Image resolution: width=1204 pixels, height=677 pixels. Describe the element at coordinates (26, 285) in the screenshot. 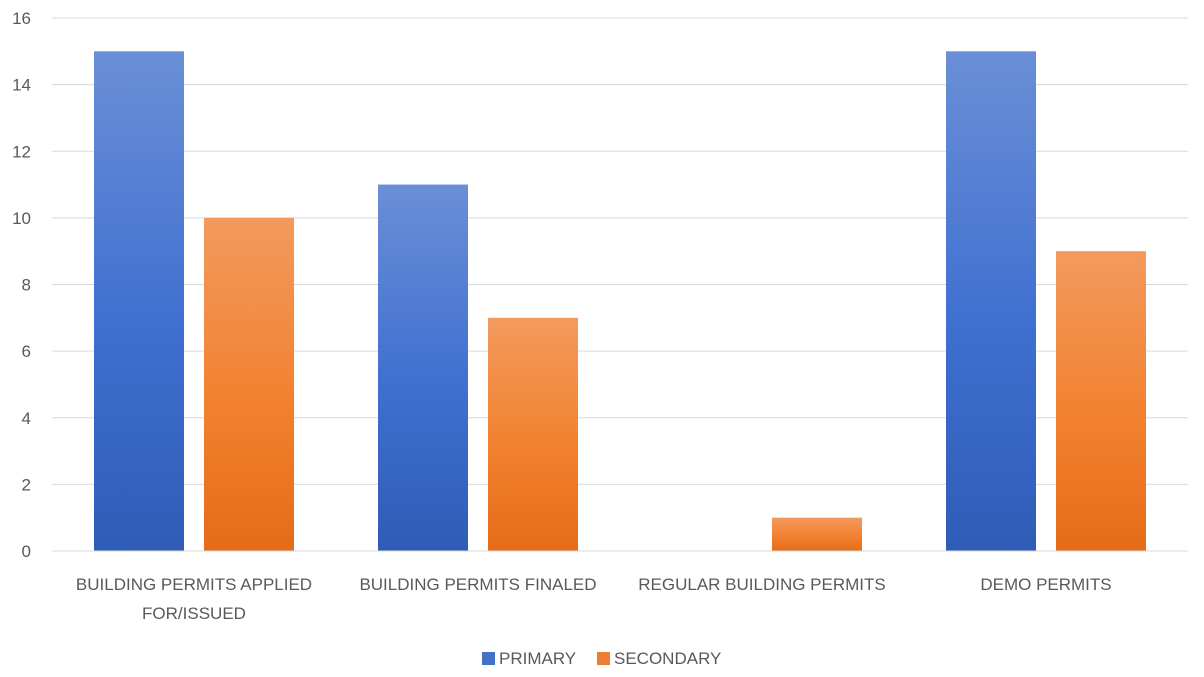

I see `y-tick-label: 8` at that location.